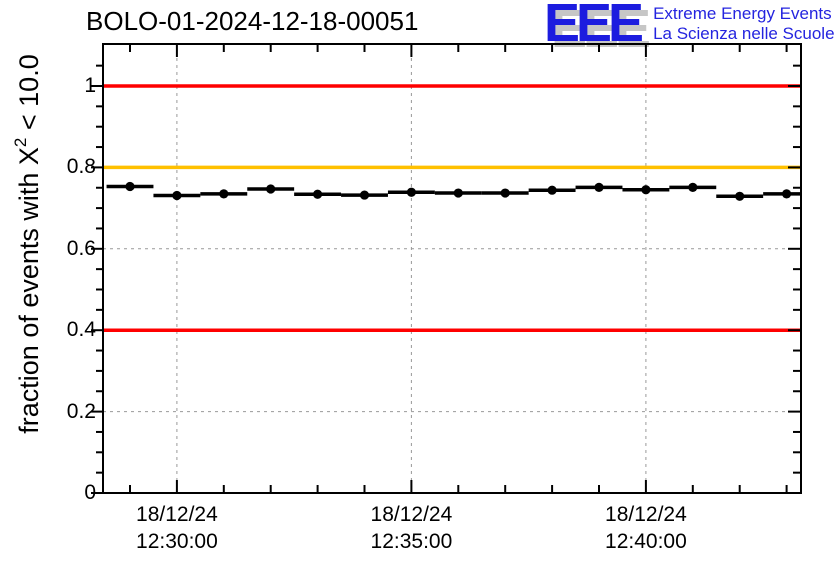  I want to click on y-tick-label: 1, so click(90, 85).